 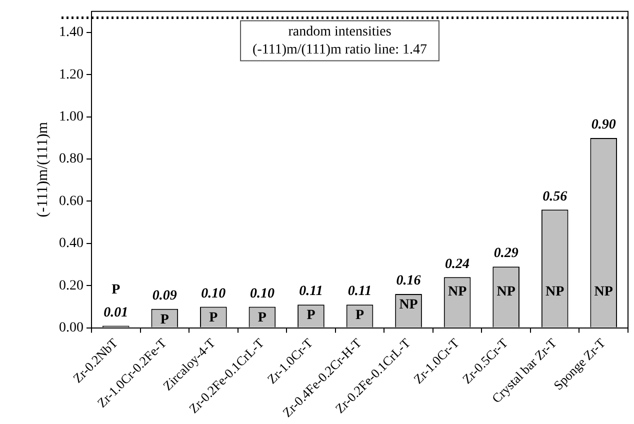 I want to click on y-tick-label: 1.00, so click(x=71, y=117).